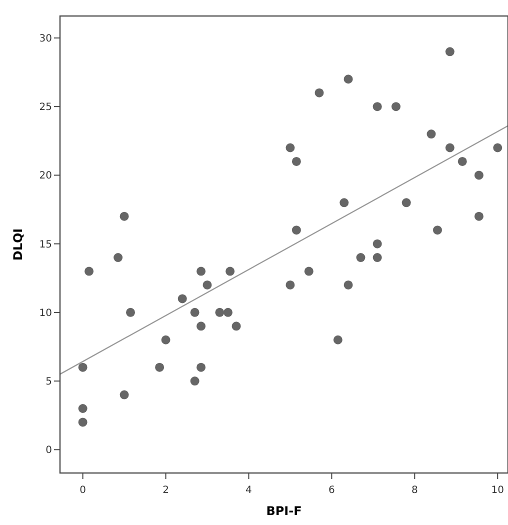 The height and width of the screenshot is (525, 508). I want to click on x-tick-label: 8, so click(414, 490).